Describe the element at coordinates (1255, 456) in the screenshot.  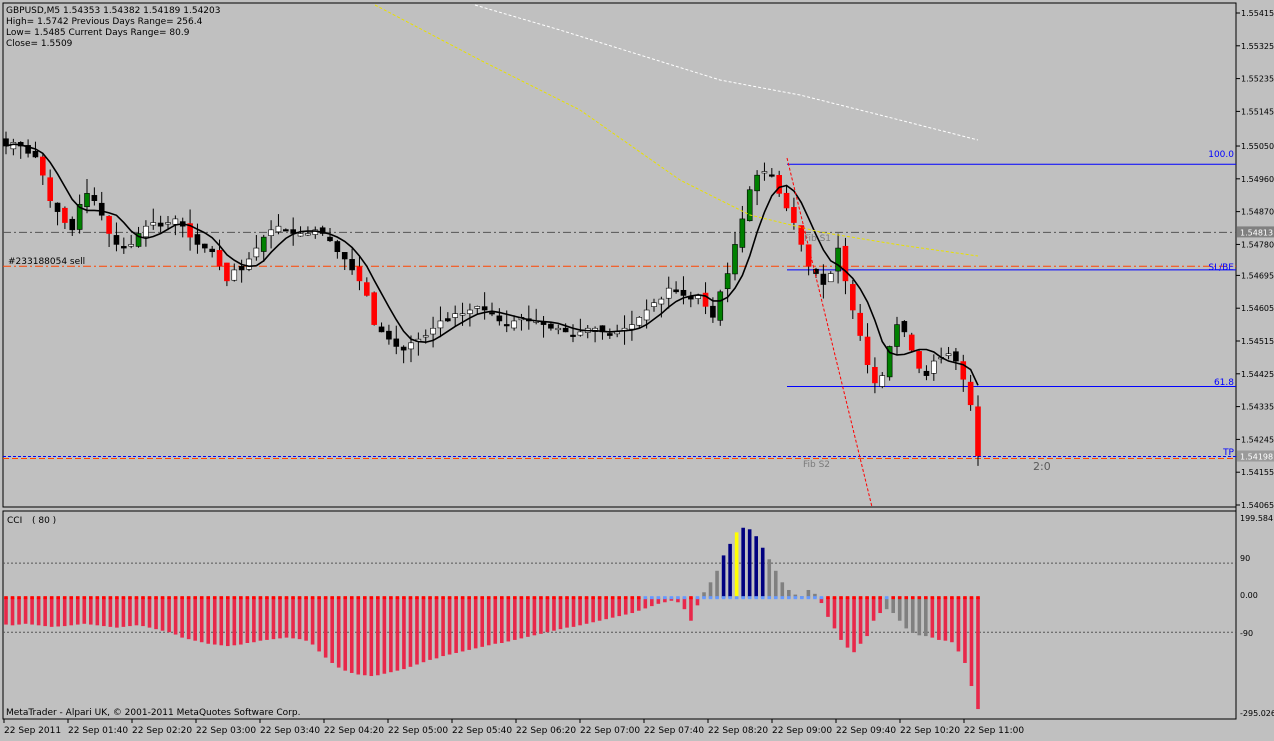
I see `price-tag: 1.54198` at that location.